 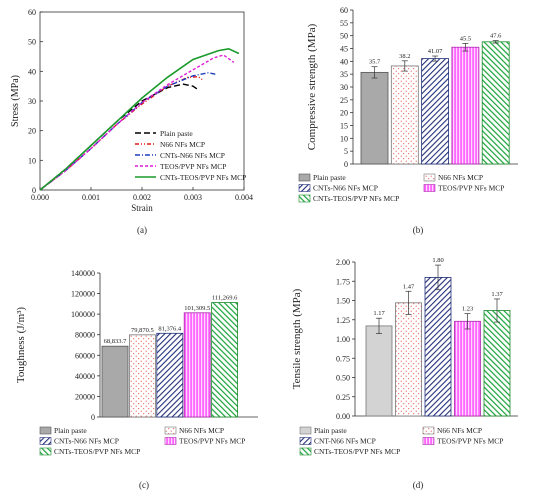 I want to click on y-tick-label: 45, so click(x=344, y=49).